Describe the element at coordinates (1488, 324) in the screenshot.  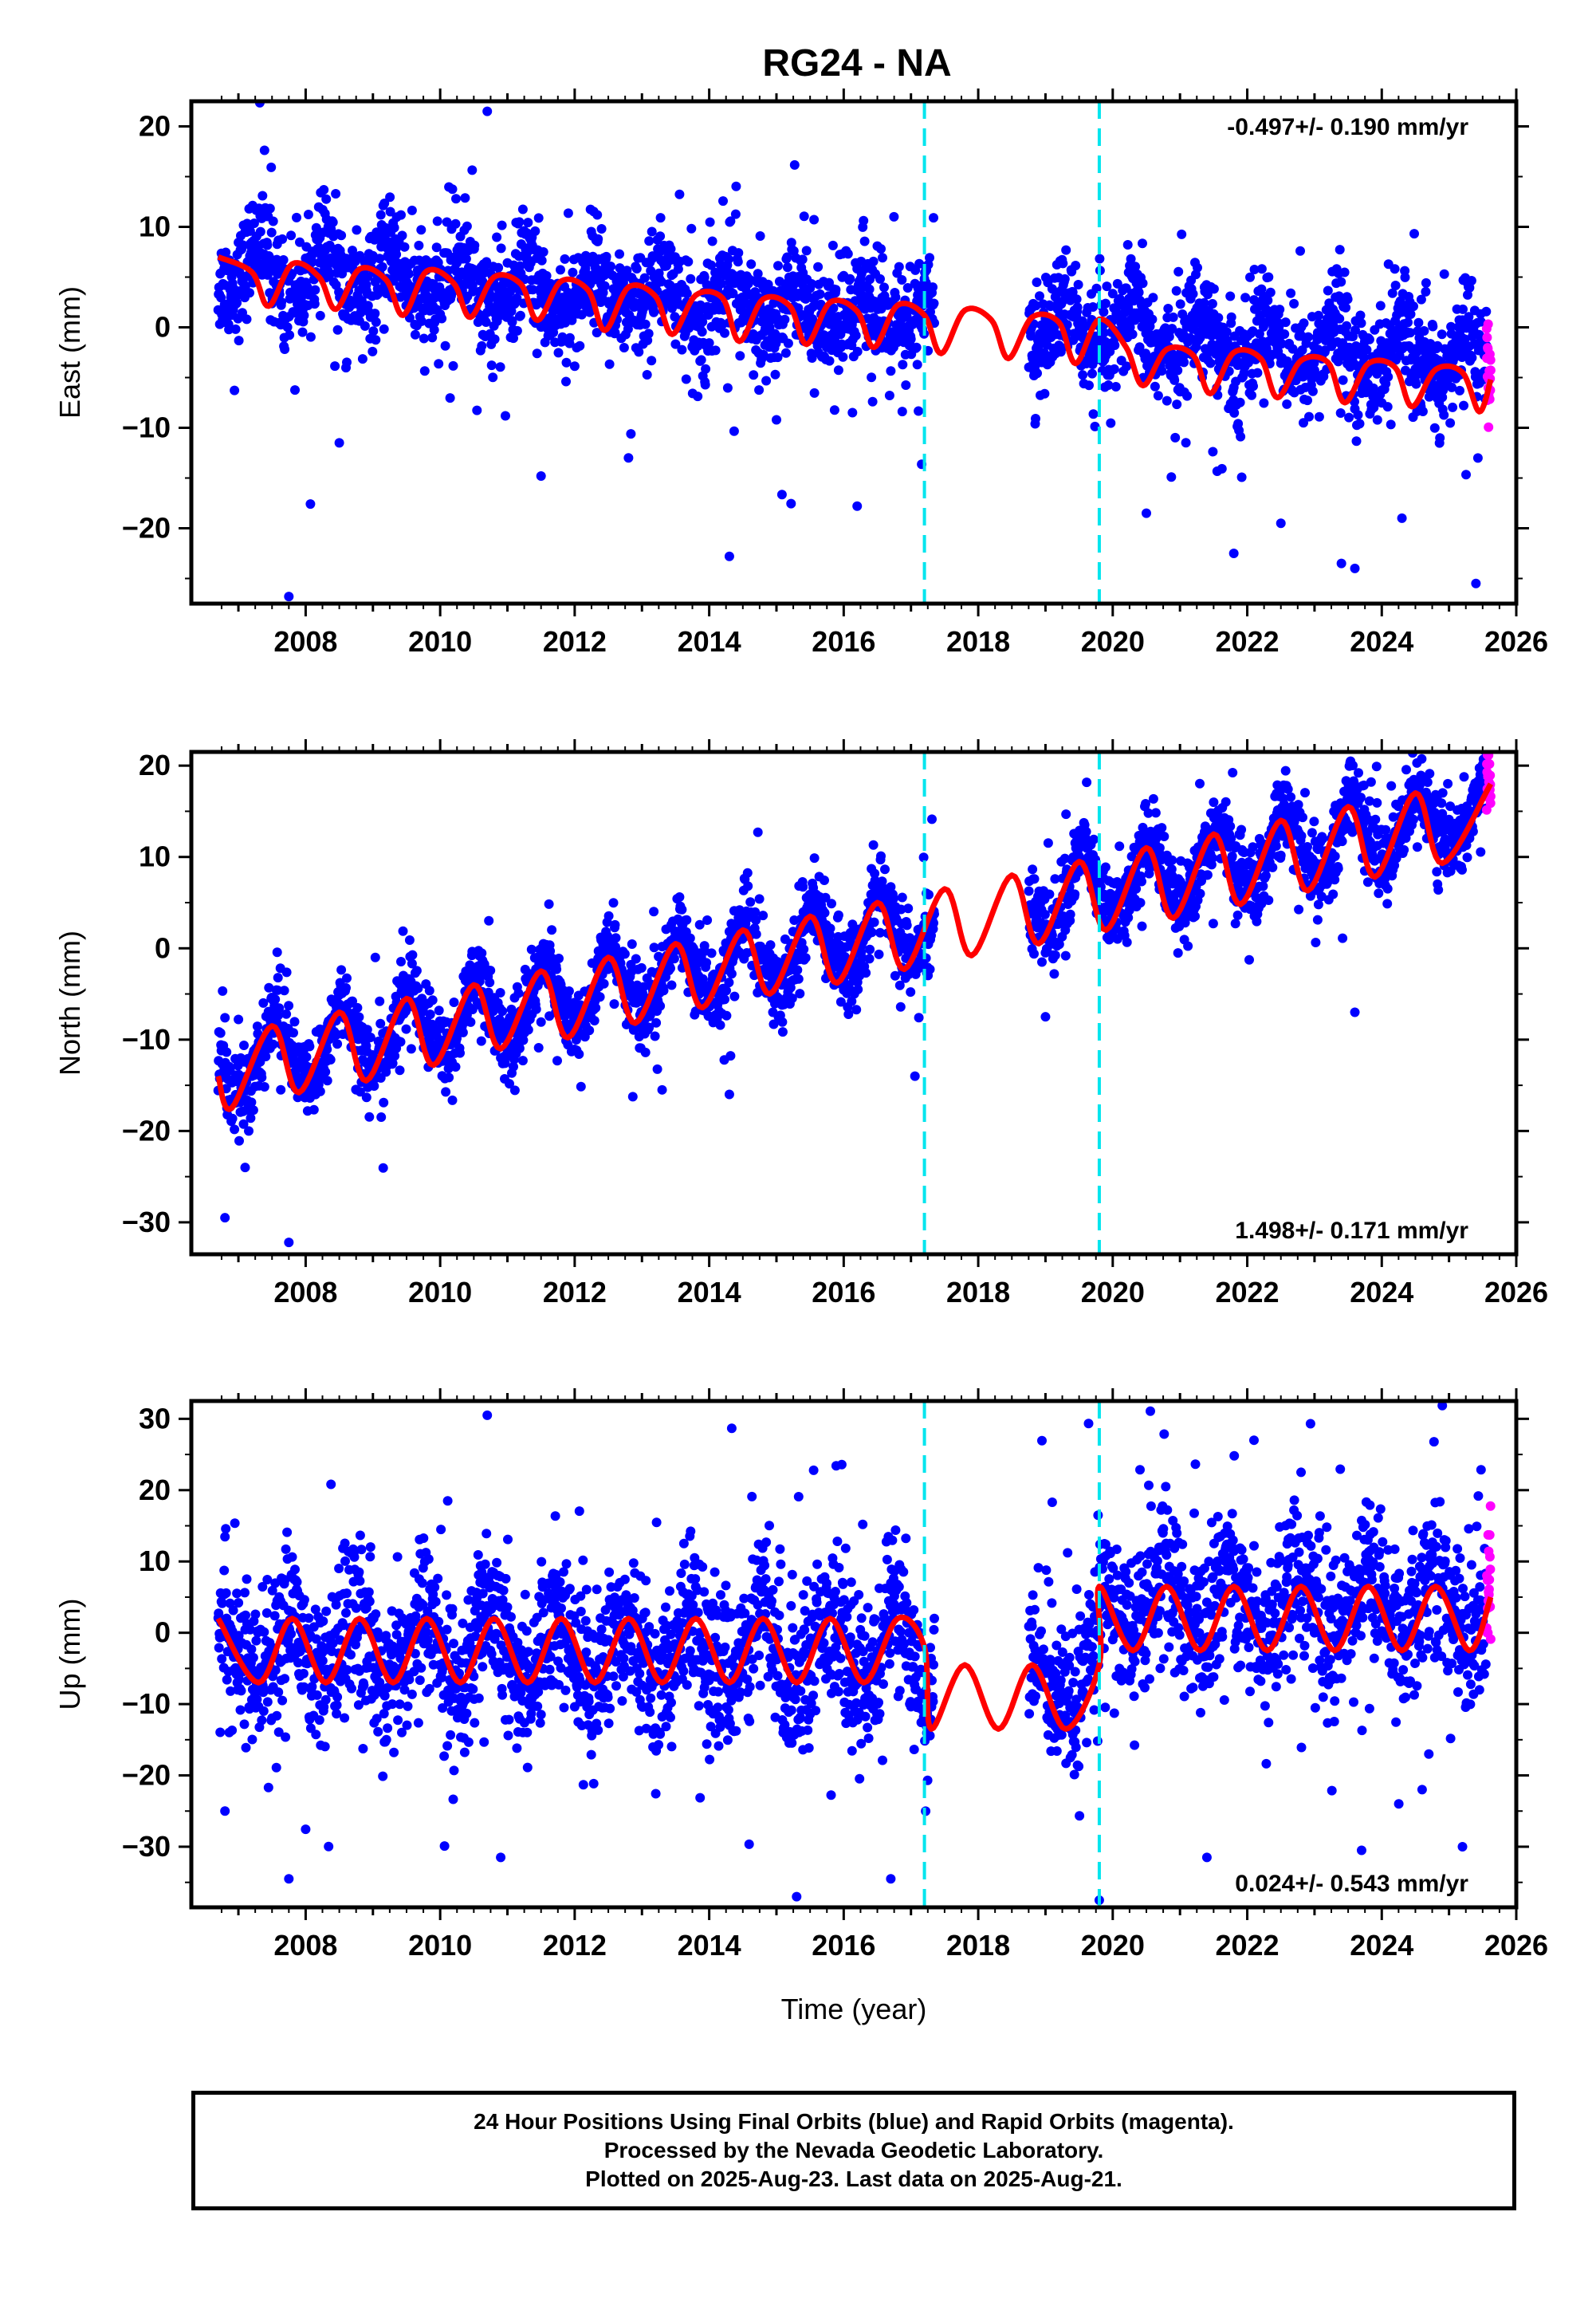
I see `rapid-orbit-point` at that location.